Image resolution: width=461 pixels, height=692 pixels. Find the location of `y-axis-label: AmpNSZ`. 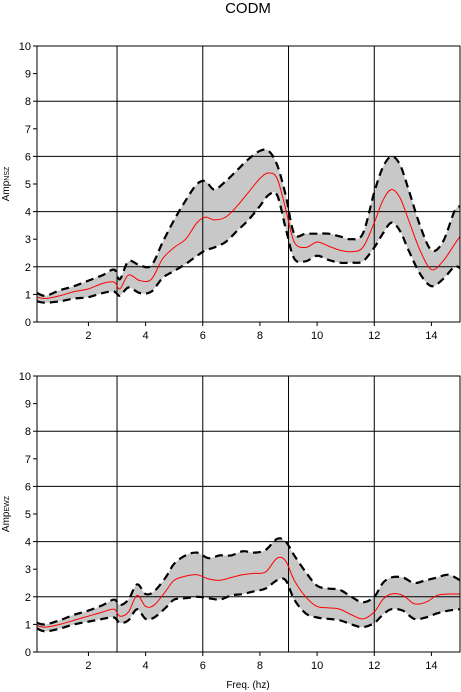

y-axis-label: AmpNSZ is located at coordinates (6, 183).